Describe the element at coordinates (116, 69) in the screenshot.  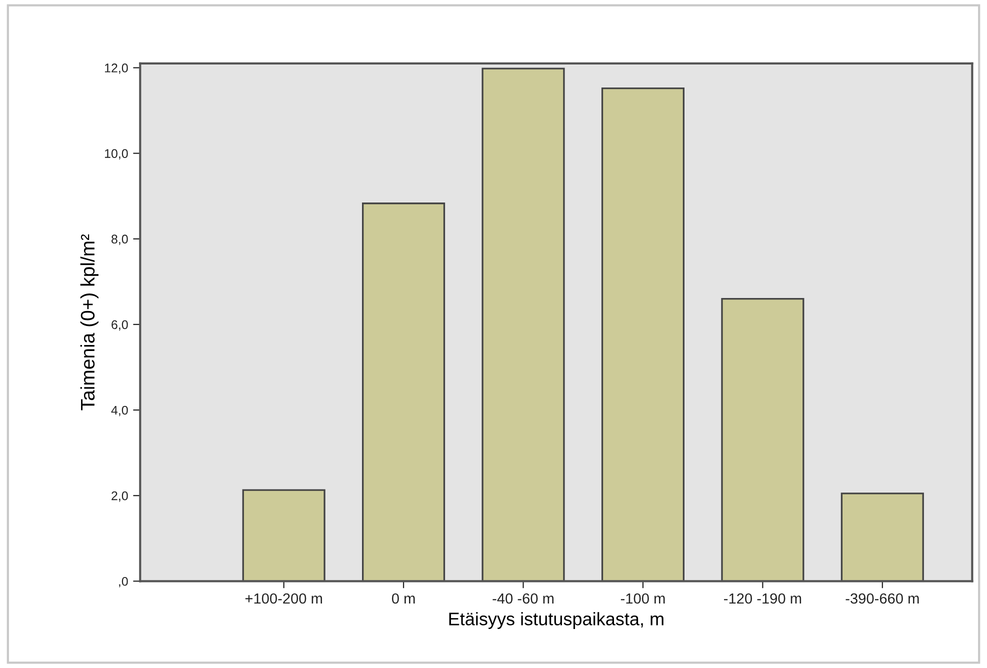
I see `y-tick-label: 12,0` at that location.